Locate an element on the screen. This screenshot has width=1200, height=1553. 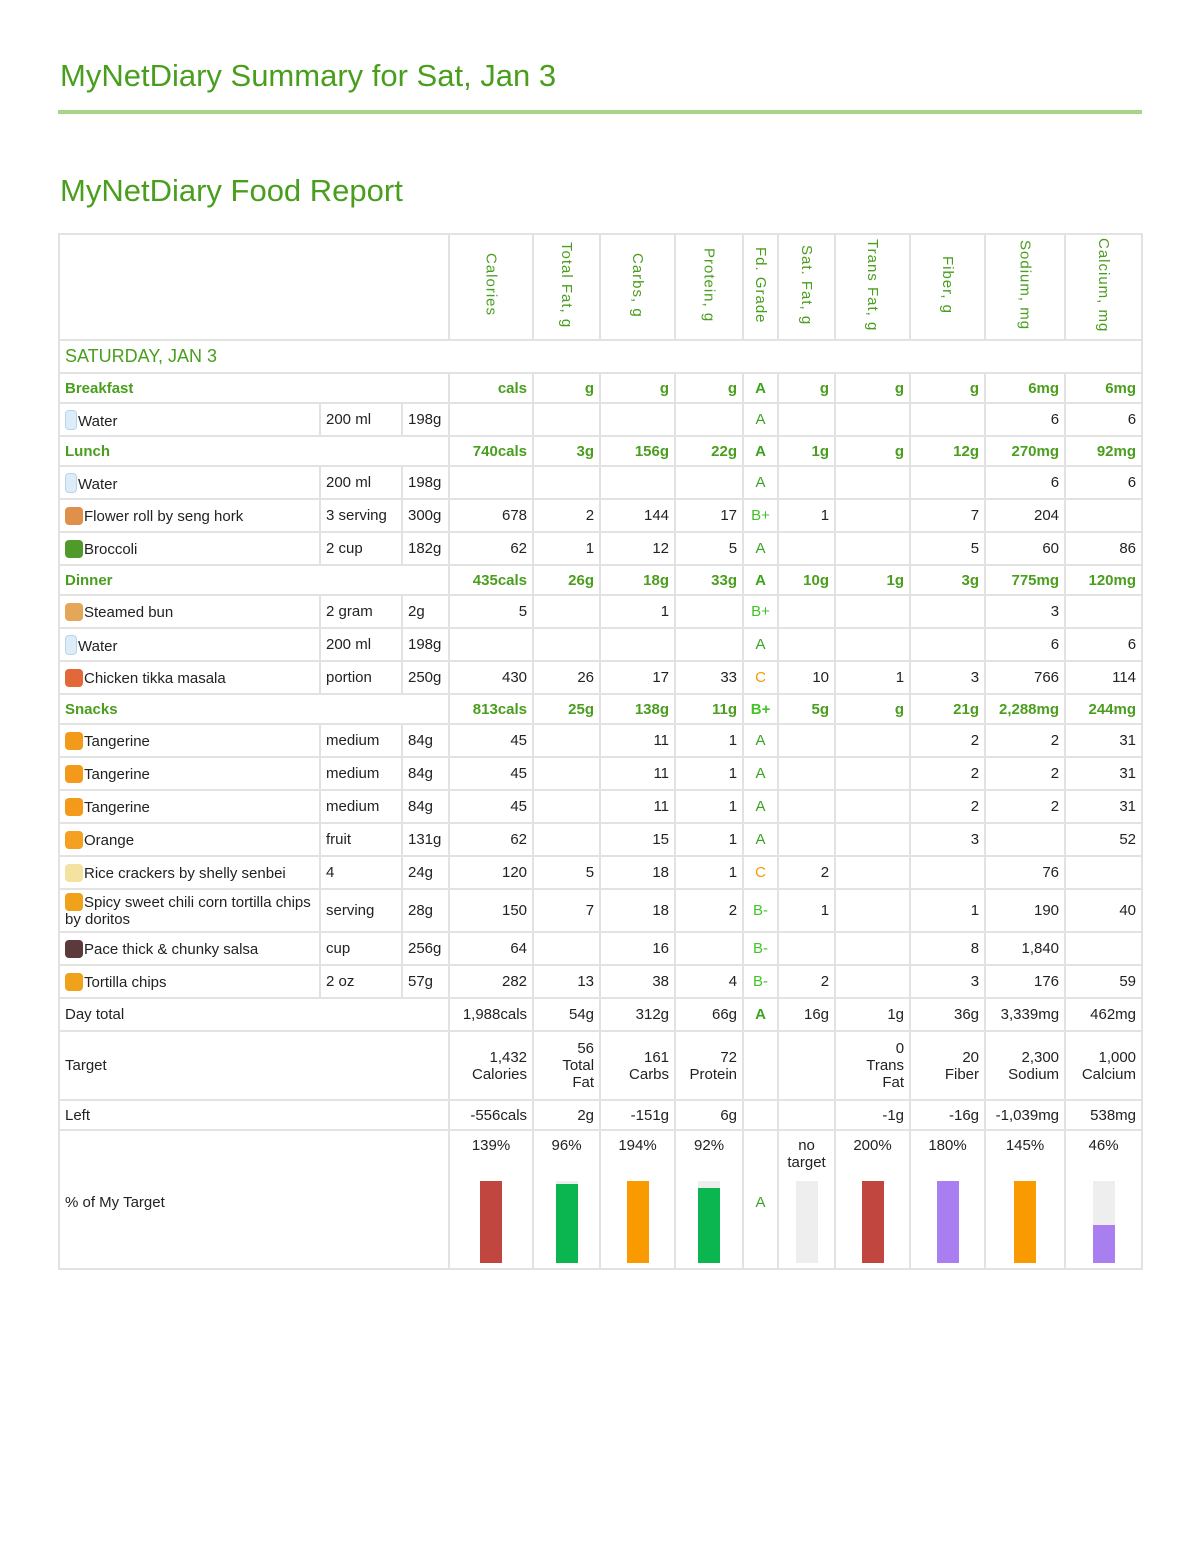
food-grade: B- is located at coordinates (761, 948).